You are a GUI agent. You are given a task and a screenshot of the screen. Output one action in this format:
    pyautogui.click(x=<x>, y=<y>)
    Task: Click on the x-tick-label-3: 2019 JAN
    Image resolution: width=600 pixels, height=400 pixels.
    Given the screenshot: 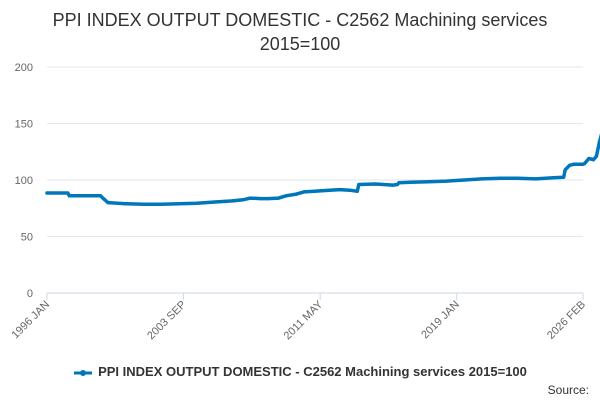 What is the action you would take?
    pyautogui.click(x=440, y=320)
    